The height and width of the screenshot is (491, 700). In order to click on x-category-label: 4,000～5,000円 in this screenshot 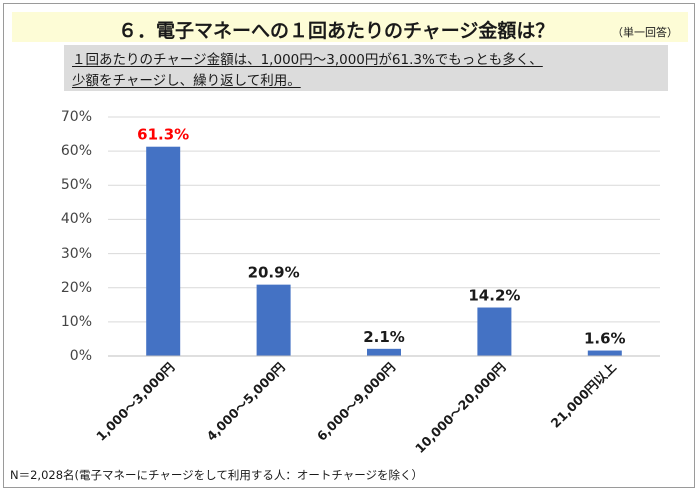, I will do `click(246, 402)`.